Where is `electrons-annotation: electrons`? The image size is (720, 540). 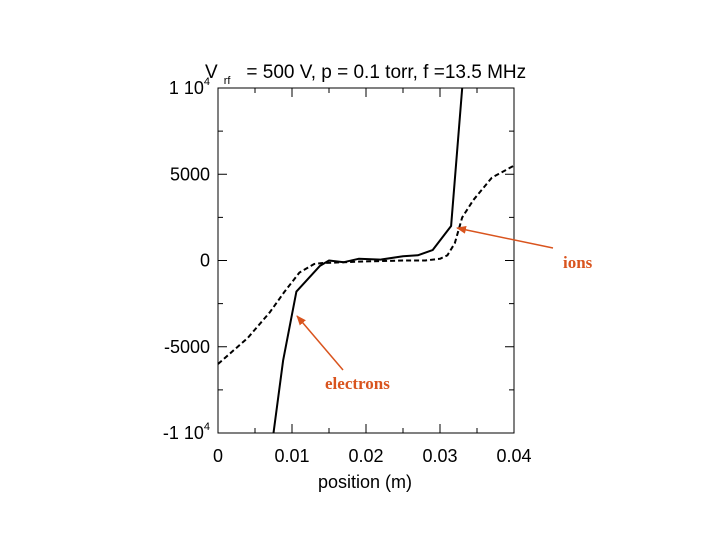
electrons-annotation: electrons is located at coordinates (357, 383).